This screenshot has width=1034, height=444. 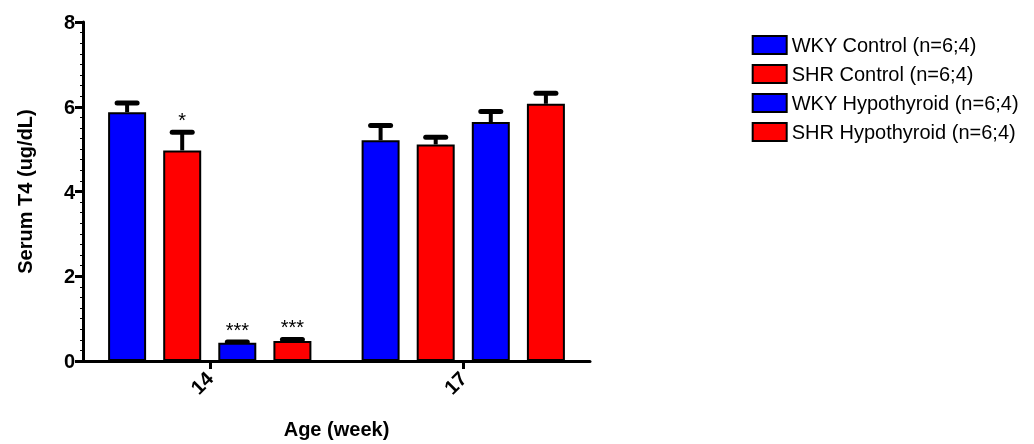 I want to click on legend-label: SHR Control (n=6;4), so click(x=882, y=74).